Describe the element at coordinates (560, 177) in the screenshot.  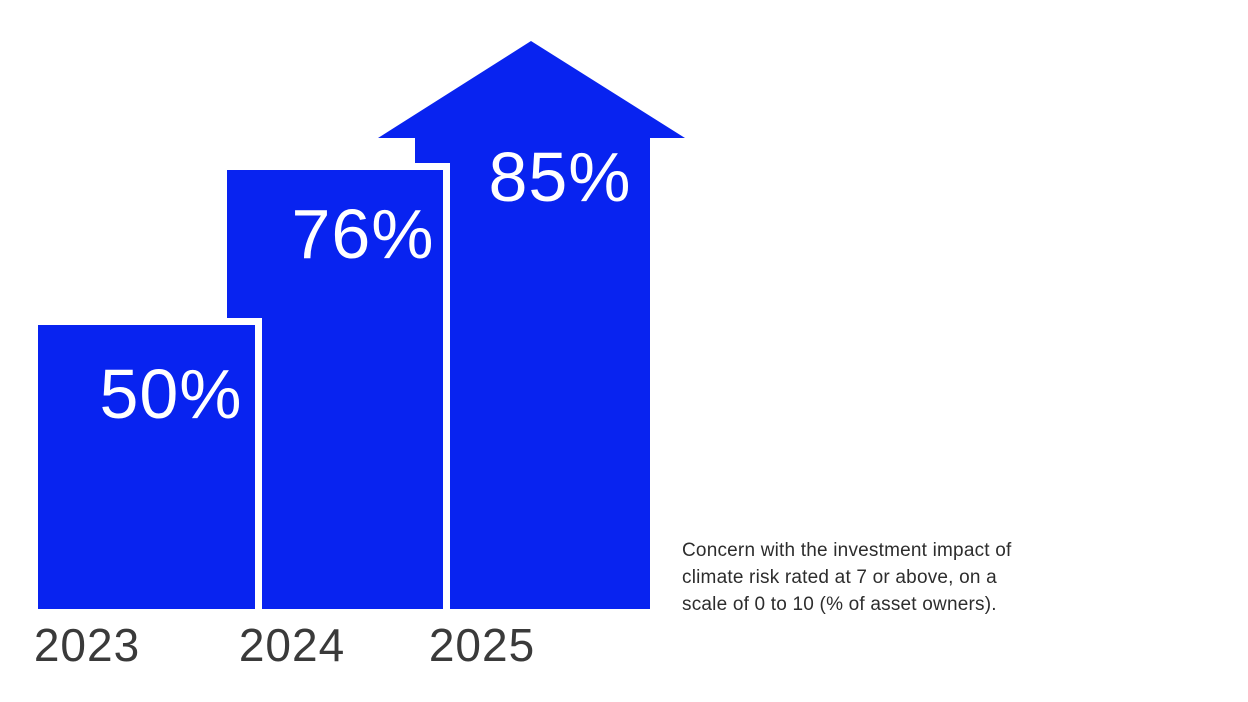
I see `value-label-2025: 85%` at that location.